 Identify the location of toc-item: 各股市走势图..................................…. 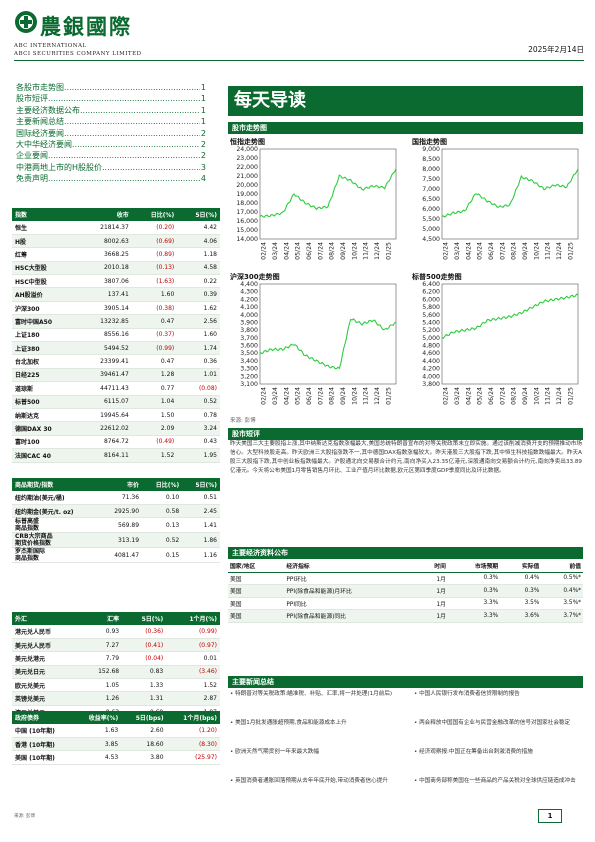
(111, 87).